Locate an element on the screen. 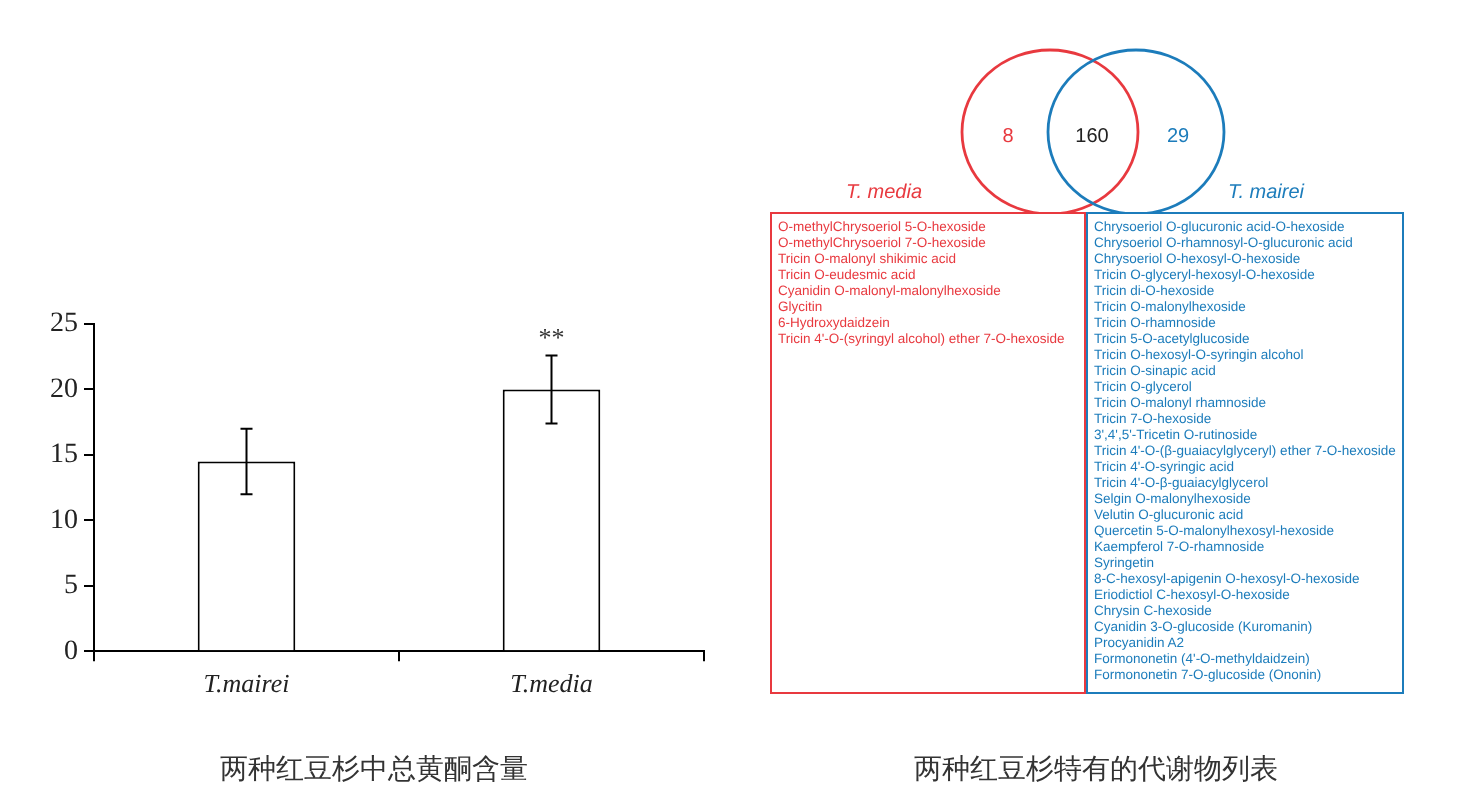 The image size is (1470, 812). y-tick-label: 15 is located at coordinates (64, 455).